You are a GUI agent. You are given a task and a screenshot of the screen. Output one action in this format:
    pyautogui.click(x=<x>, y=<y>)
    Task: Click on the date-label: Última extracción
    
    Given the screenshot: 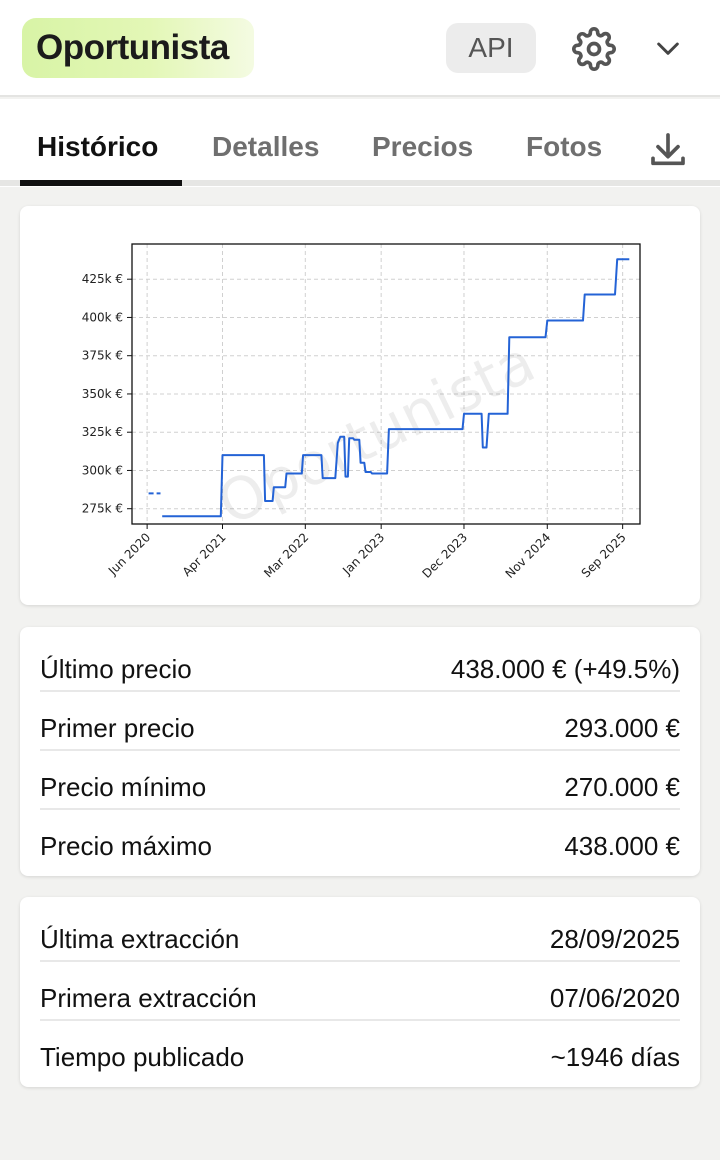 What is the action you would take?
    pyautogui.click(x=140, y=939)
    